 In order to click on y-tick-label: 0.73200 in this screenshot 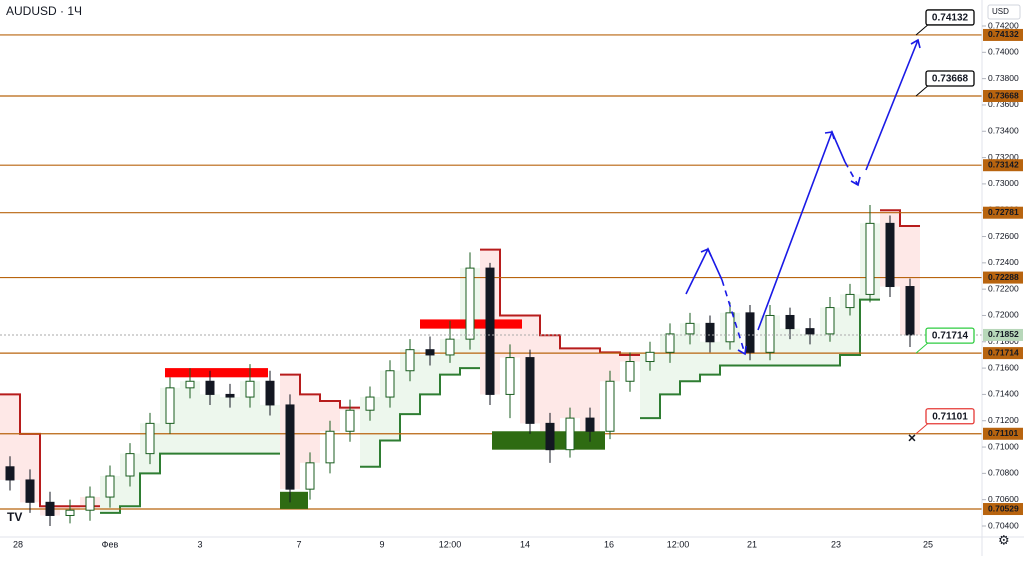, I will do `click(1003, 157)`.